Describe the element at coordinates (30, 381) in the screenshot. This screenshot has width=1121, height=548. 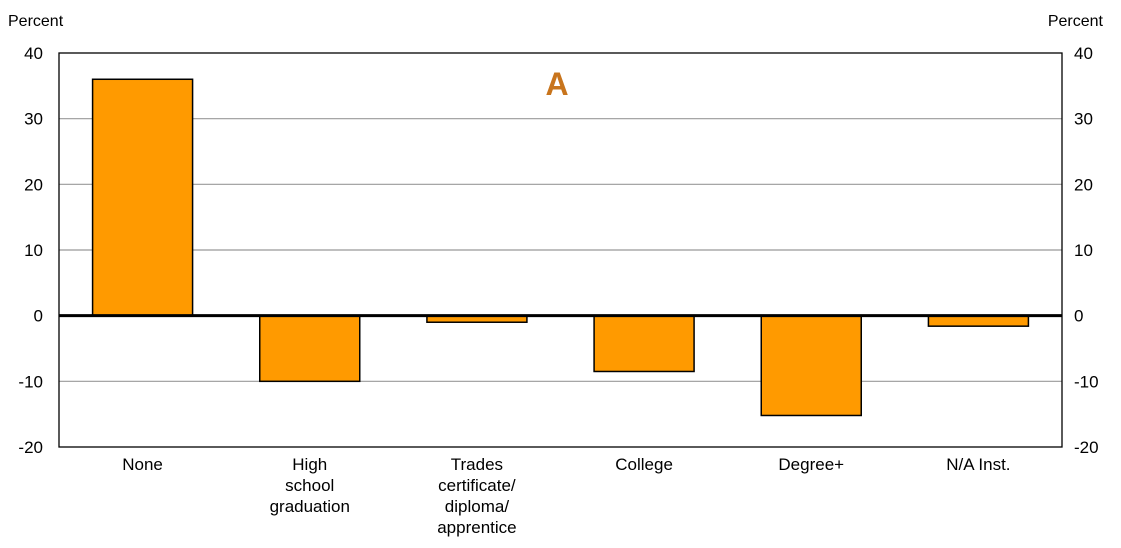
I see `y-tick-label-left: -10` at that location.